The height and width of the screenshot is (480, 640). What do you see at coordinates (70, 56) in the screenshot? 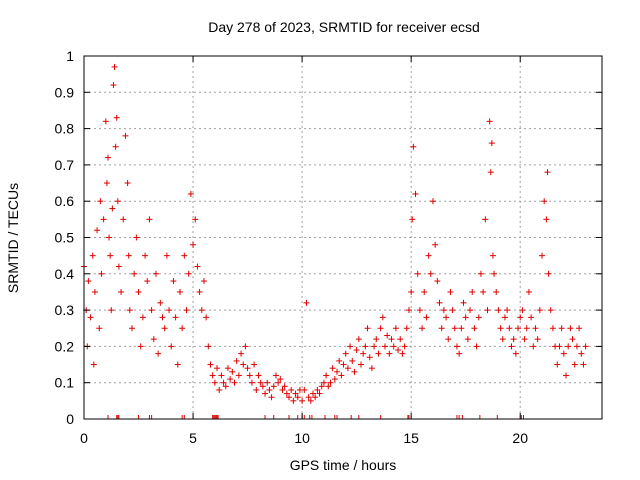
I see `y-tick-label: 1` at bounding box center [70, 56].